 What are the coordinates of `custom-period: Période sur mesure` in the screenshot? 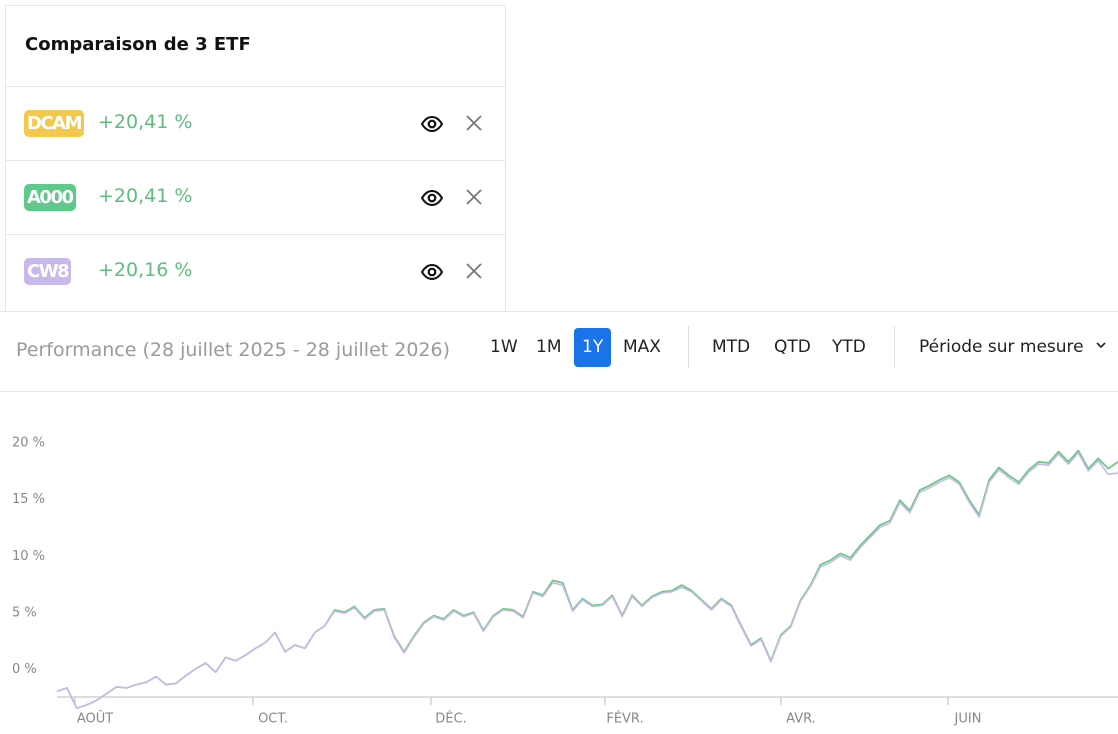 It's located at (1013, 347).